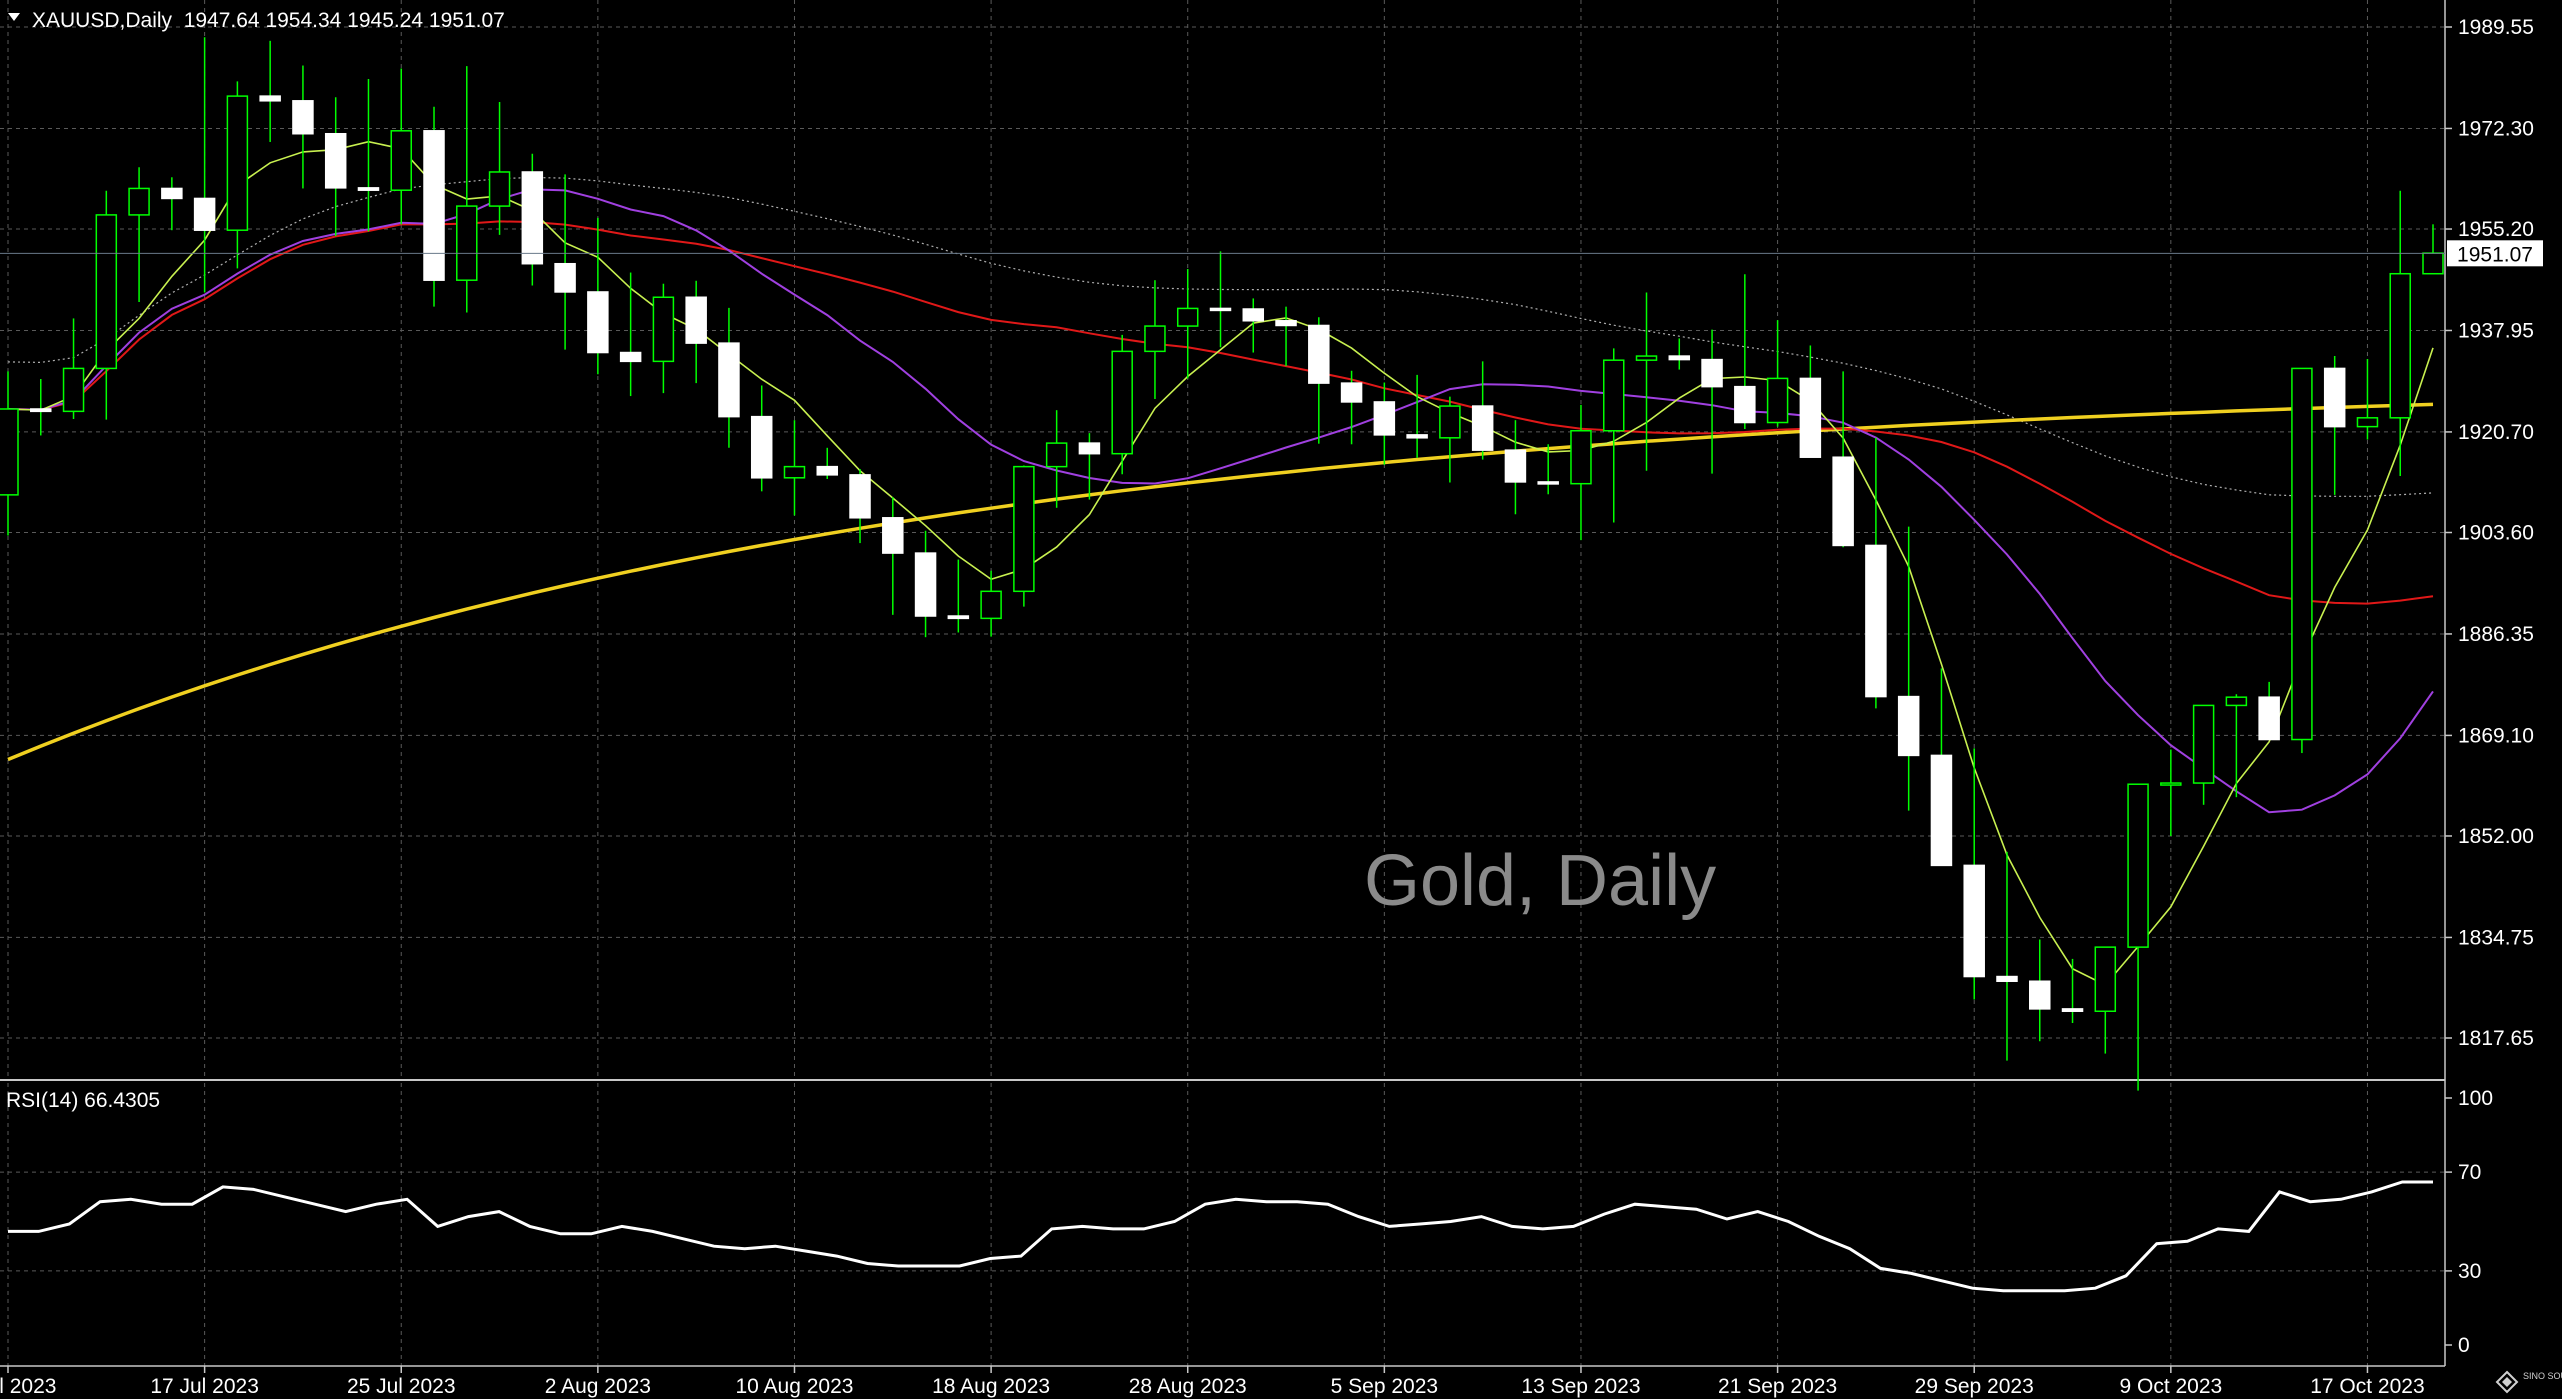  I want to click on price-tick-label: 1886.35, so click(2496, 634).